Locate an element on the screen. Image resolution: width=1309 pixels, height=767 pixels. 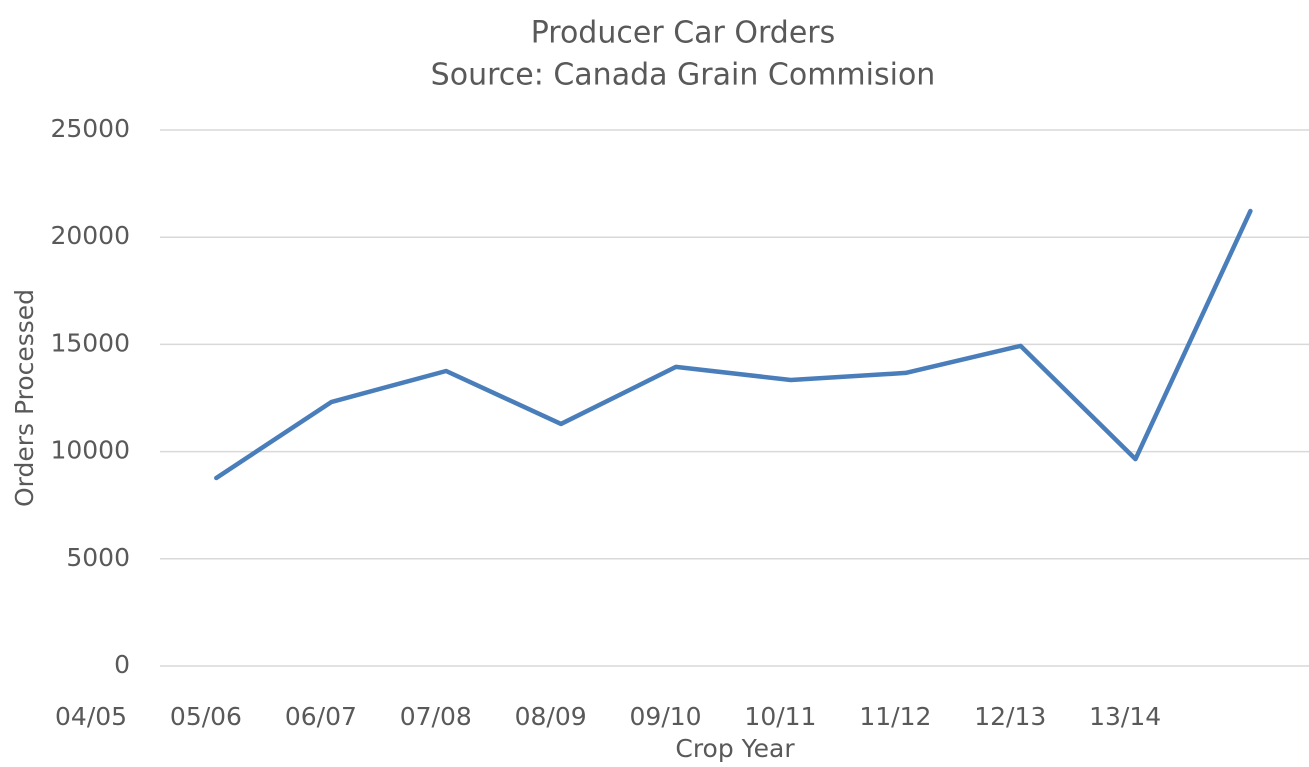
x-tick-label: 07/08 is located at coordinates (436, 716).